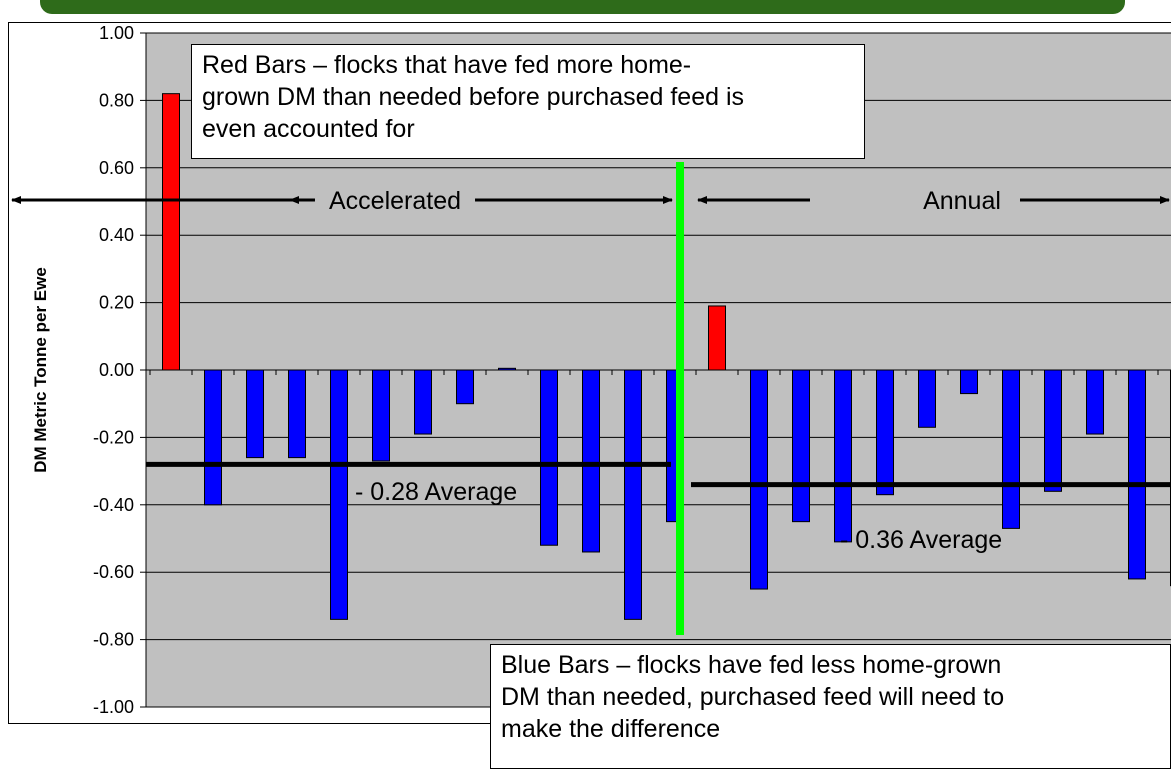 The width and height of the screenshot is (1171, 769). What do you see at coordinates (113, 640) in the screenshot?
I see `y-tick-label: -0.80` at bounding box center [113, 640].